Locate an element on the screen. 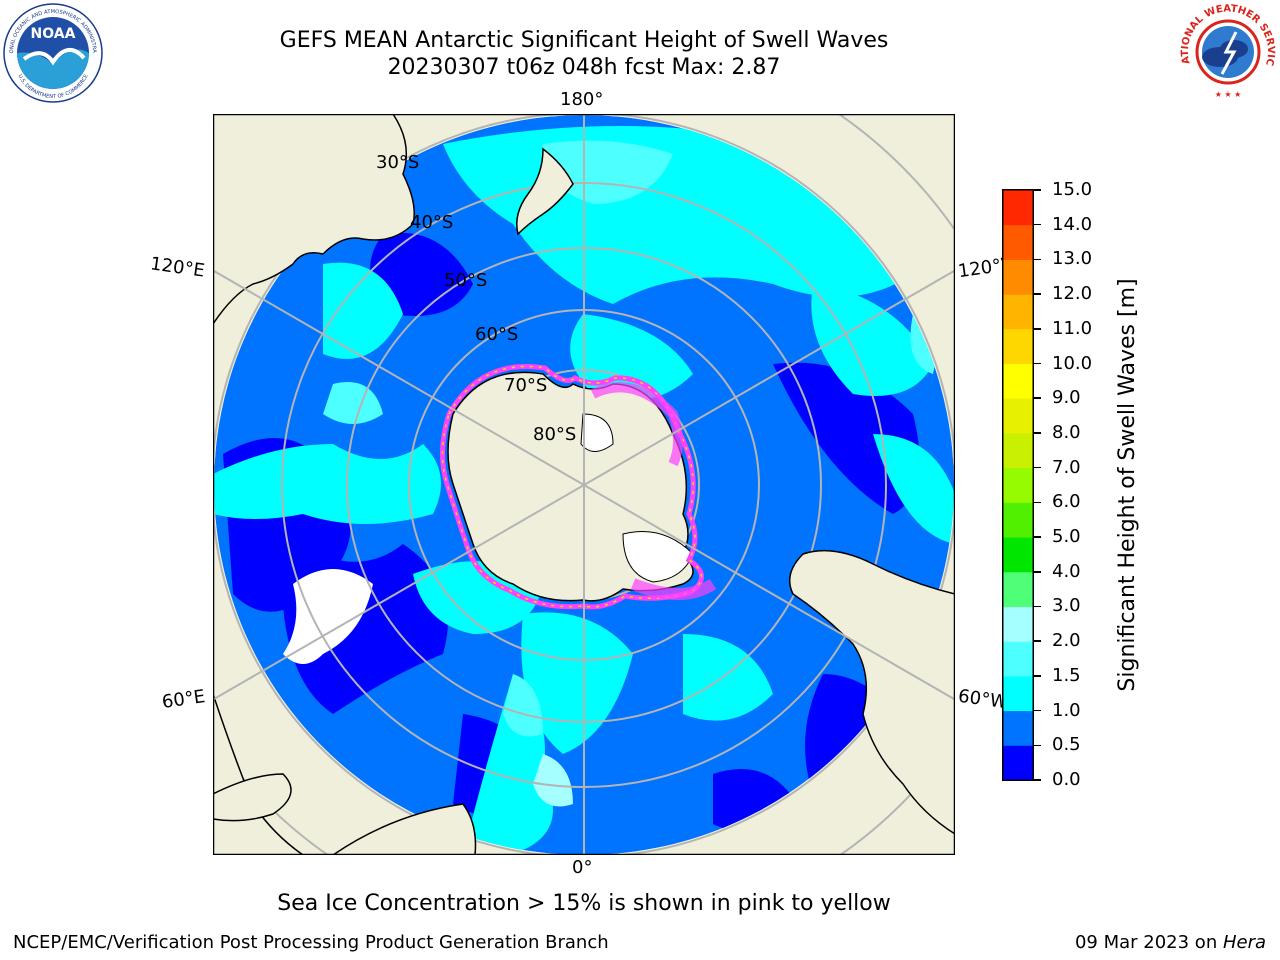 This screenshot has height=960, width=1280. new-zealand is located at coordinates (545, 191).